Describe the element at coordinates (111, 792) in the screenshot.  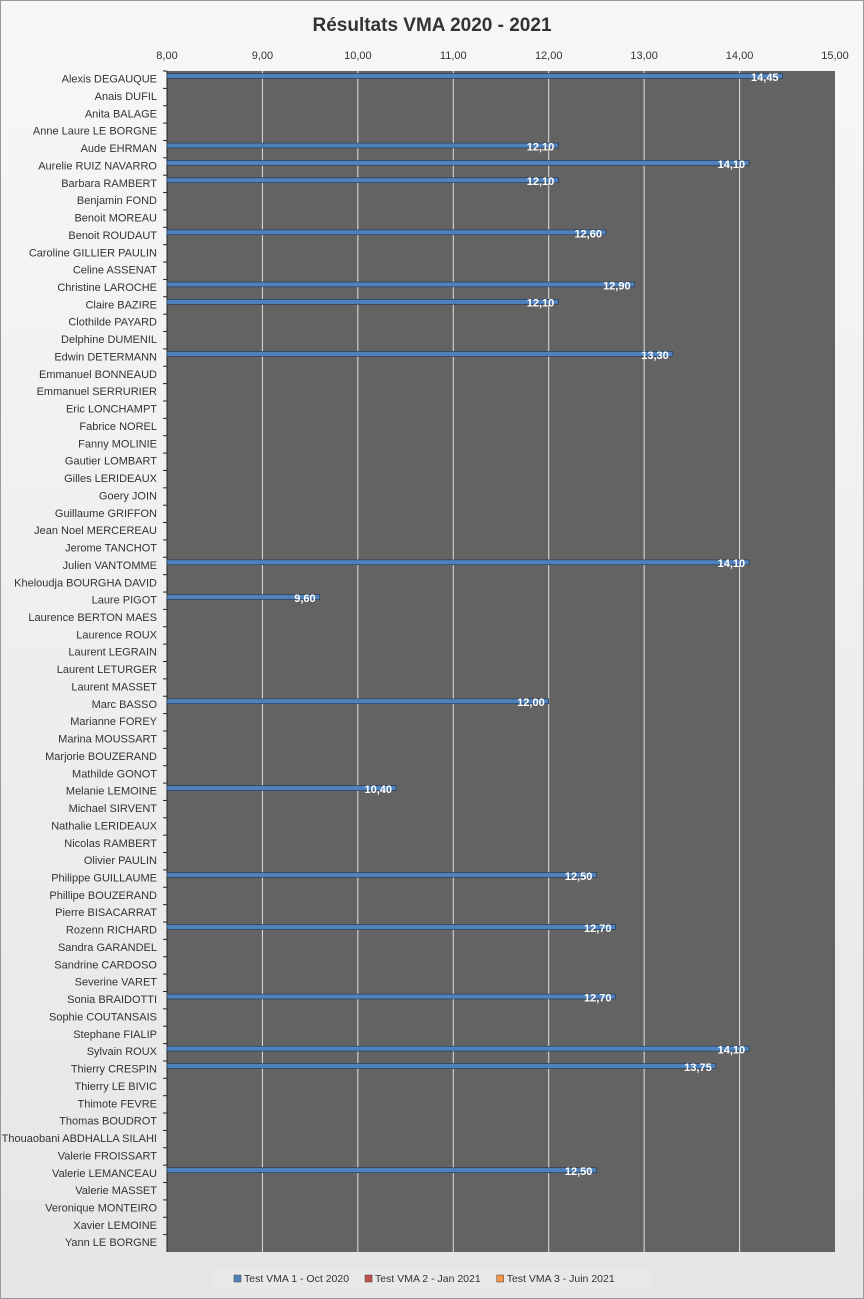
I see `y-tick-label: Melanie LEMOINE` at that location.